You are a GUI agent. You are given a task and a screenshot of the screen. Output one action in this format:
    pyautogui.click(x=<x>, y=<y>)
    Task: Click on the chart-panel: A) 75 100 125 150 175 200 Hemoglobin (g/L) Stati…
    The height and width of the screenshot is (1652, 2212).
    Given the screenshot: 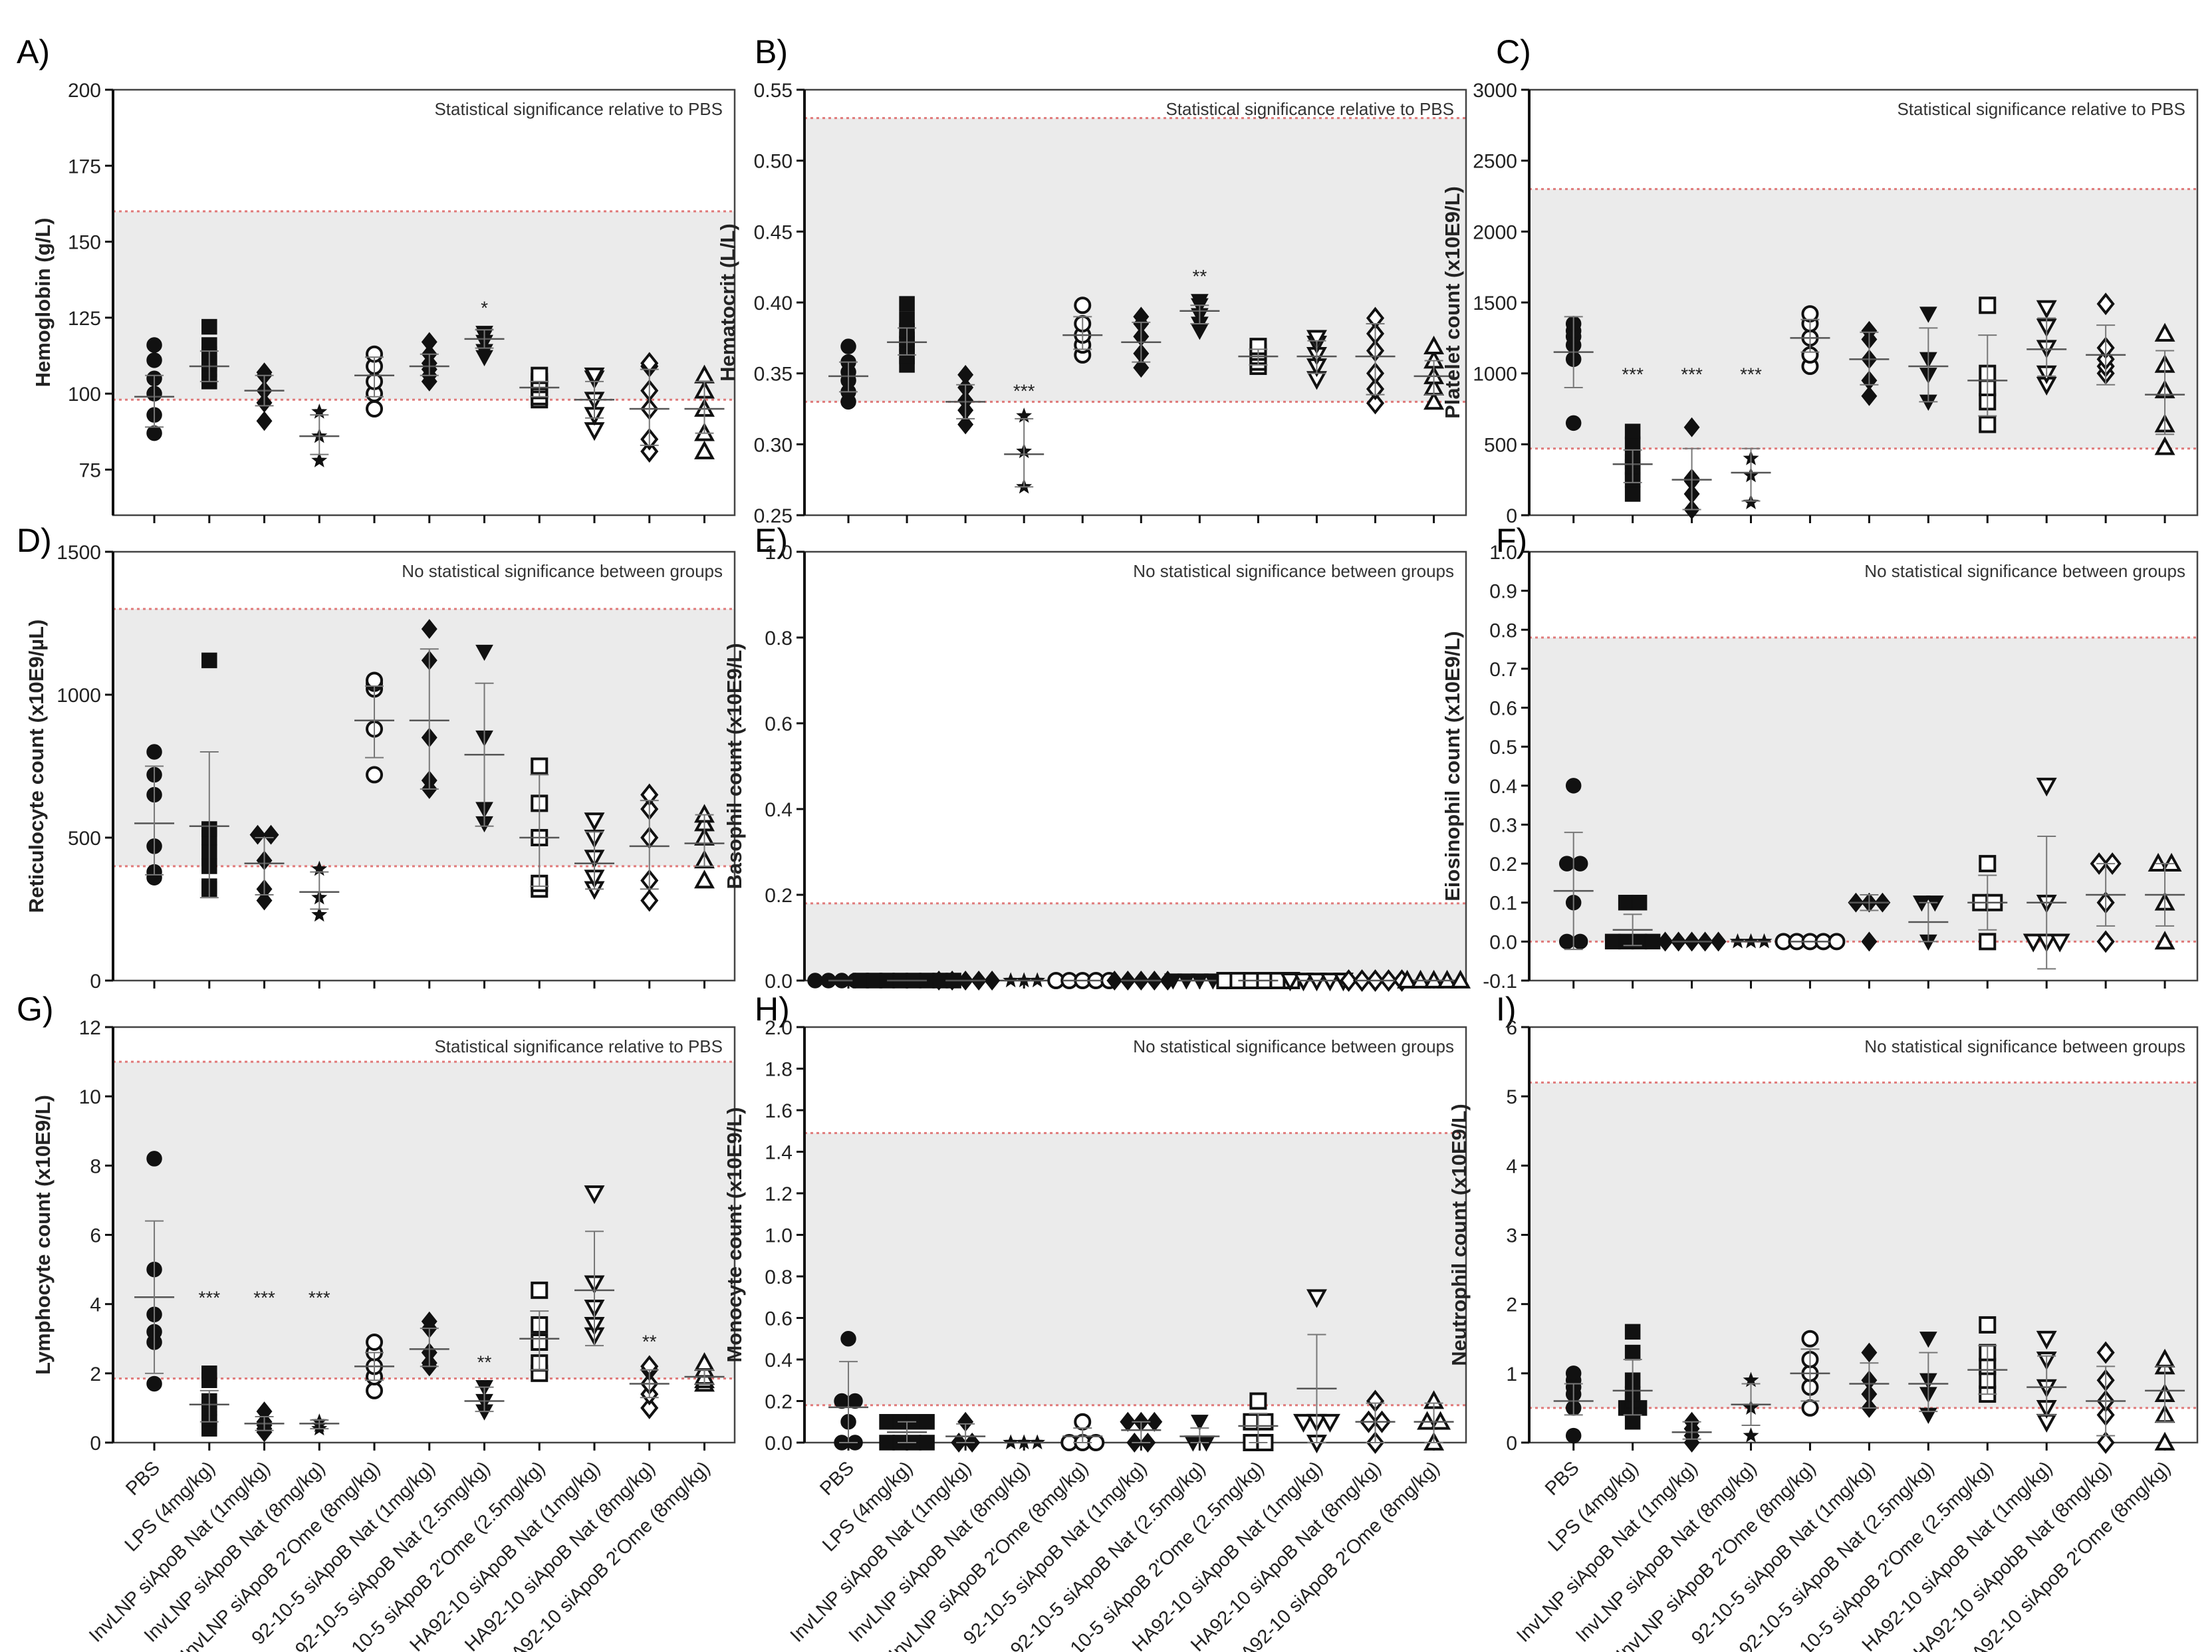 What is the action you would take?
    pyautogui.click(x=376, y=278)
    